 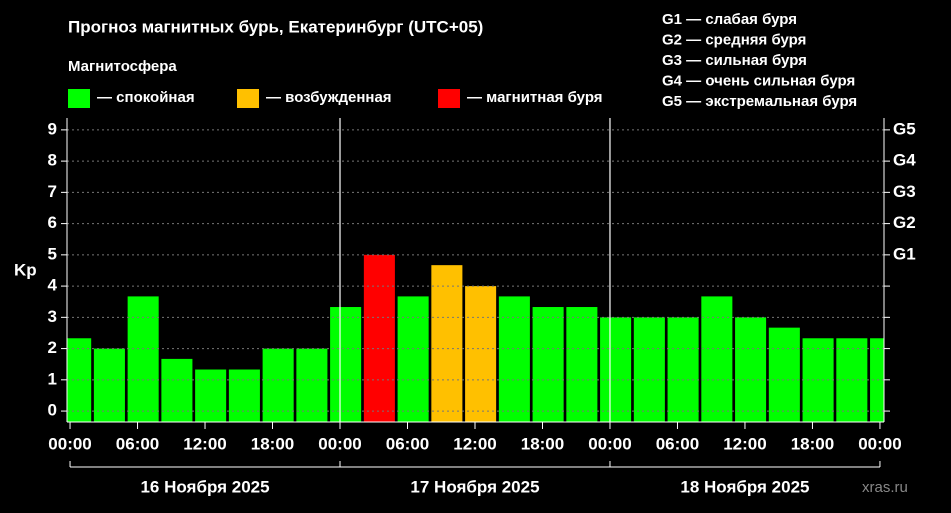 I want to click on day-label: 17 Ноября 2025, so click(x=474, y=486).